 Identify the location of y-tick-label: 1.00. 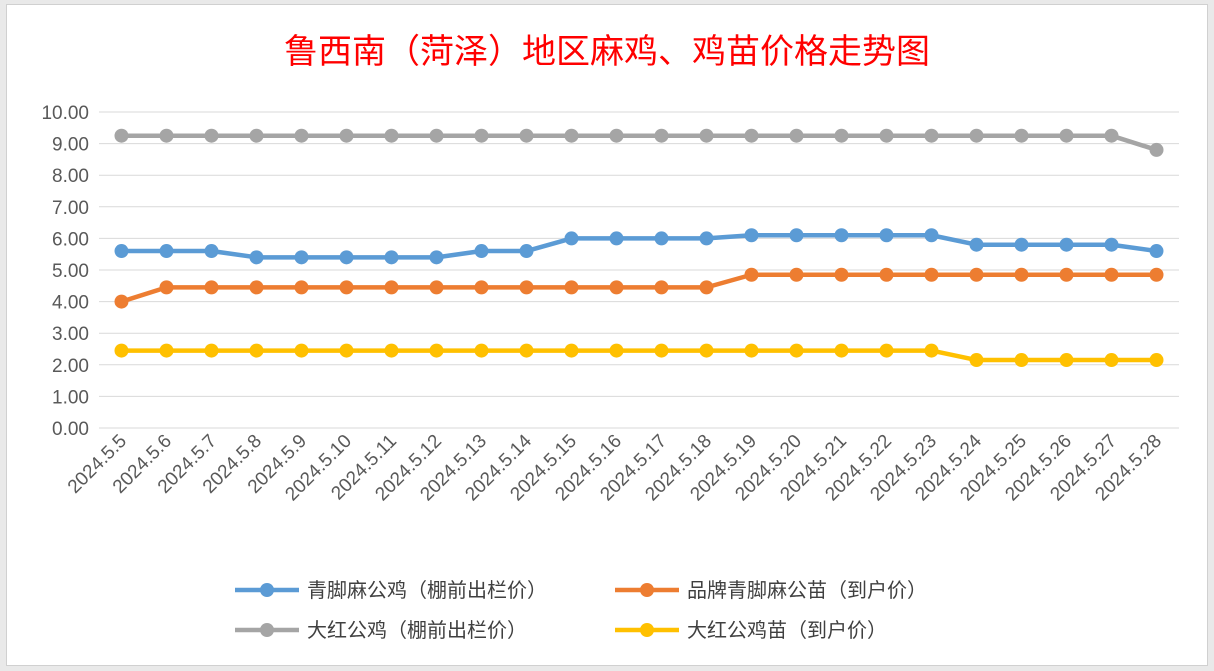
(70, 397).